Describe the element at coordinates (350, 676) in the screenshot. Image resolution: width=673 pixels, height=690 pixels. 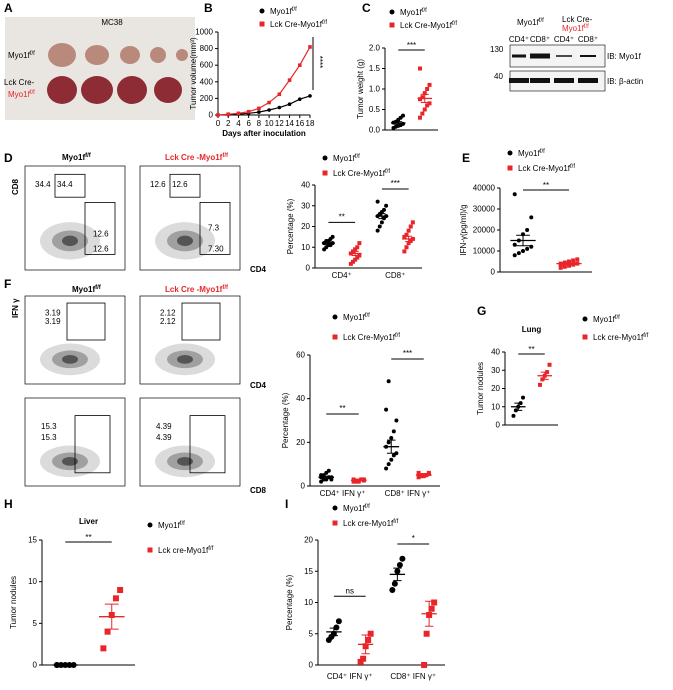
I see `x-tick-label: CD4⁺ IFN γ⁺` at that location.